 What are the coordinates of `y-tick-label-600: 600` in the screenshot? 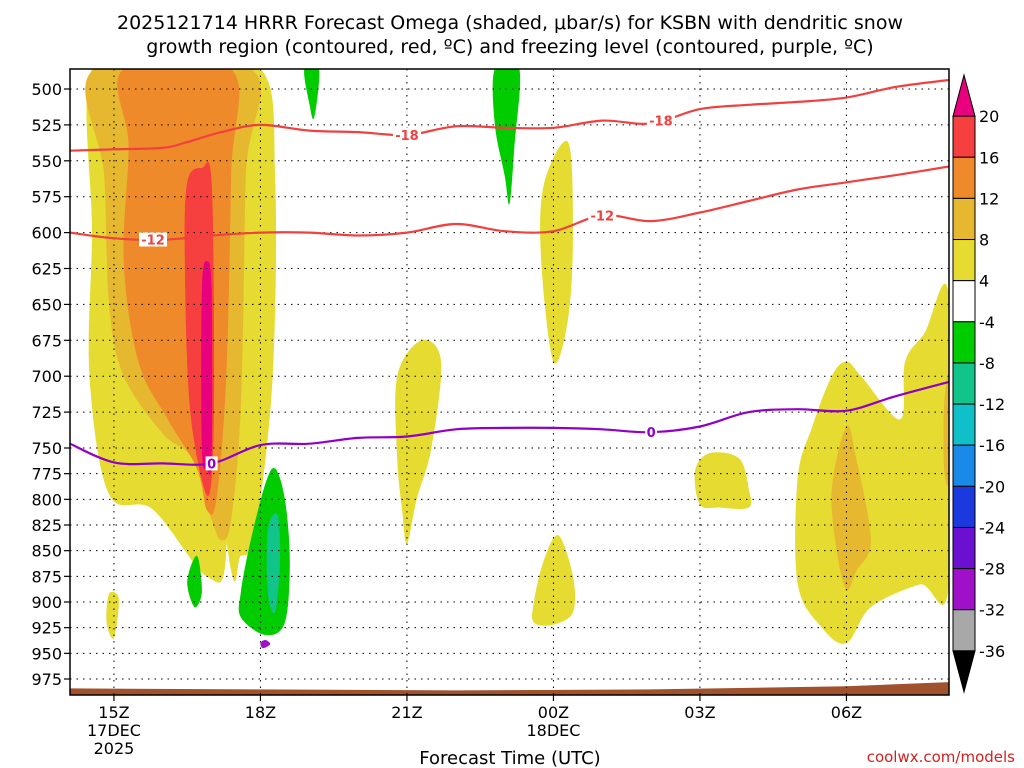 It's located at (46, 233).